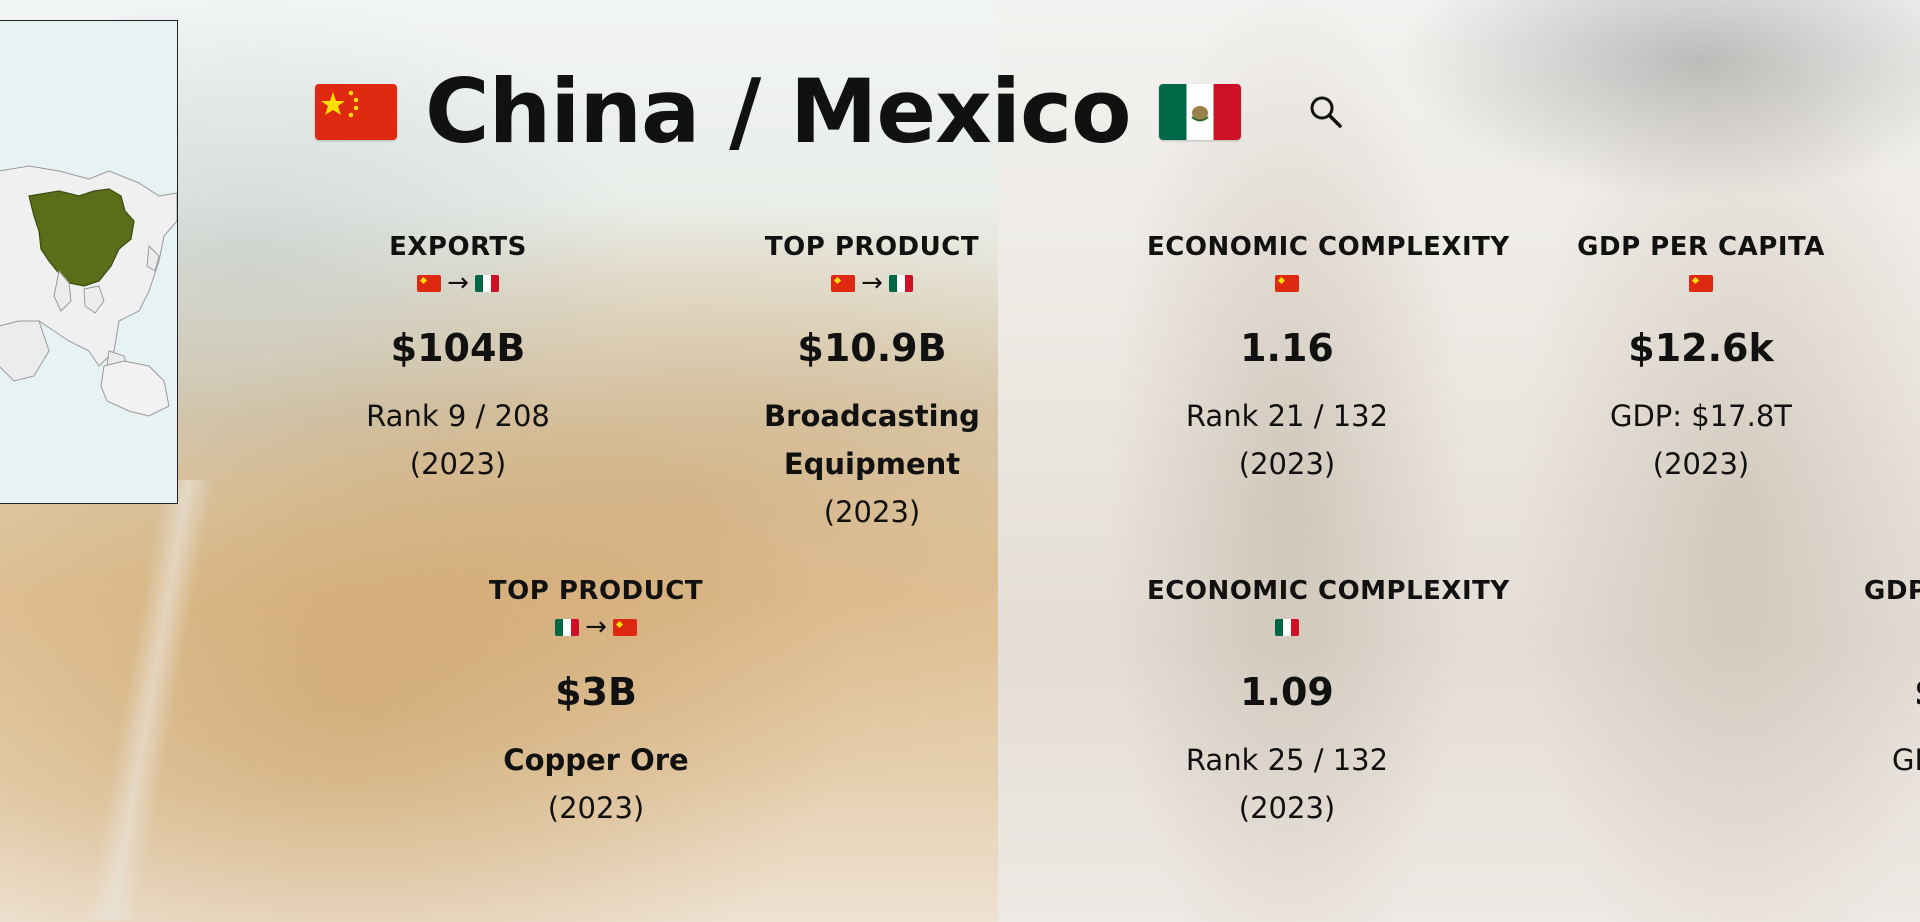  What do you see at coordinates (1700, 415) in the screenshot?
I see `card-gdp: GDP: $17.8T` at bounding box center [1700, 415].